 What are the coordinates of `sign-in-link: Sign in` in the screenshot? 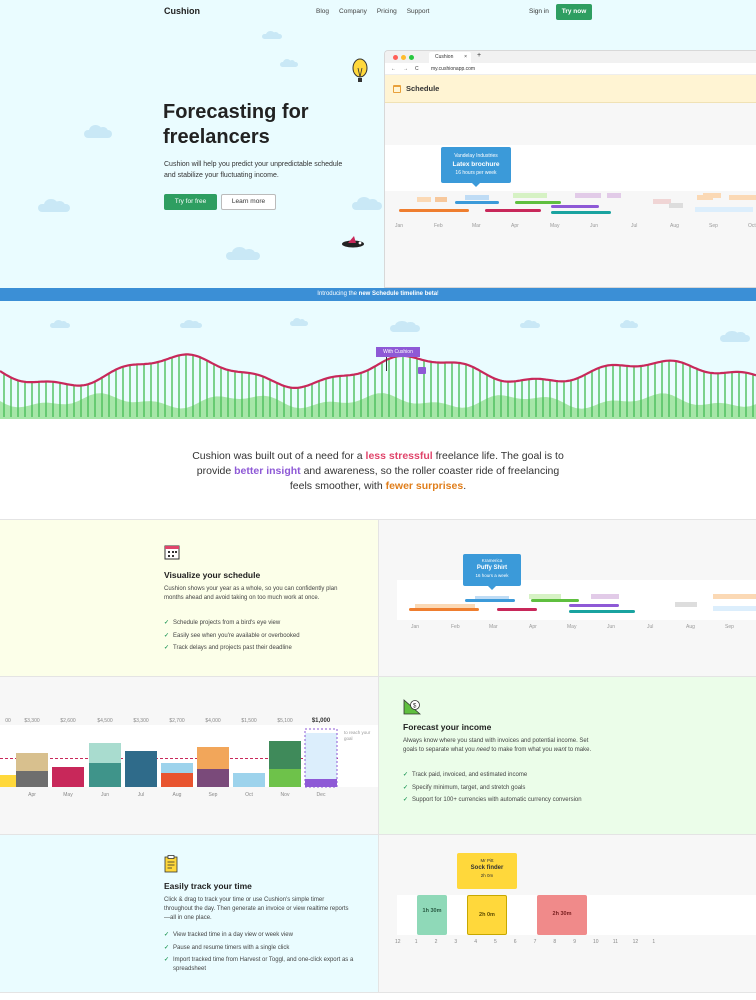 It's located at (539, 11).